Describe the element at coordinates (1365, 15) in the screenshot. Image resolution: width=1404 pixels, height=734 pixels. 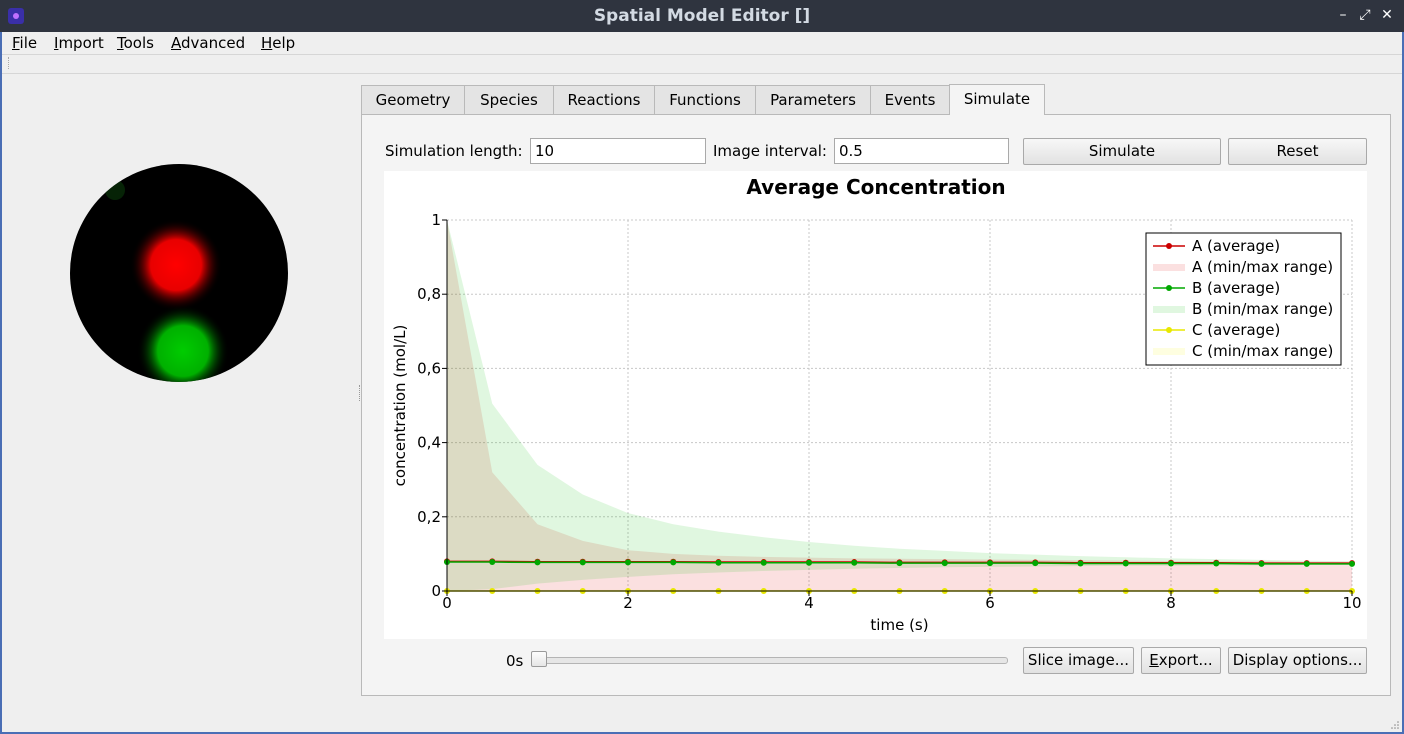
I see `maximize-icon: ⤢` at that location.